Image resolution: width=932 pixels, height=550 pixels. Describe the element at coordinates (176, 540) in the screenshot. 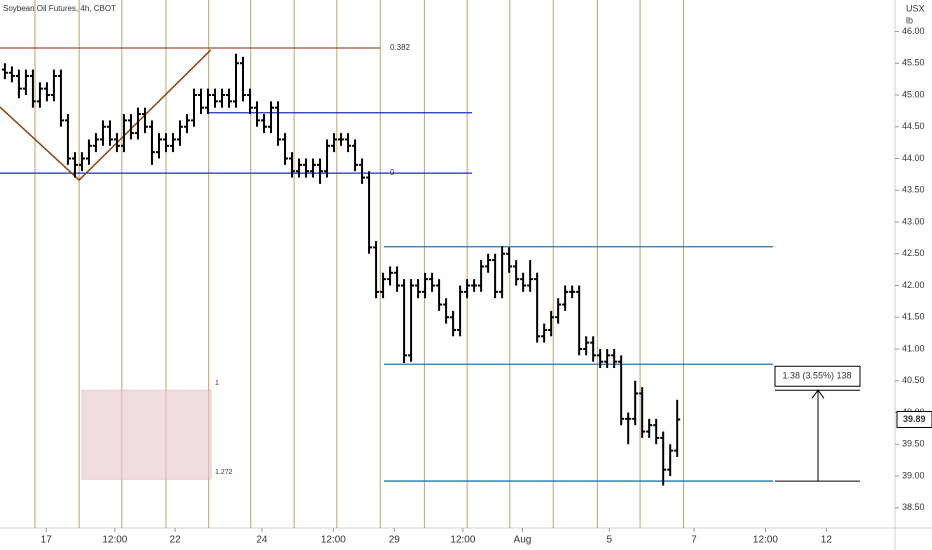

I see `x-tick-label: 22` at that location.